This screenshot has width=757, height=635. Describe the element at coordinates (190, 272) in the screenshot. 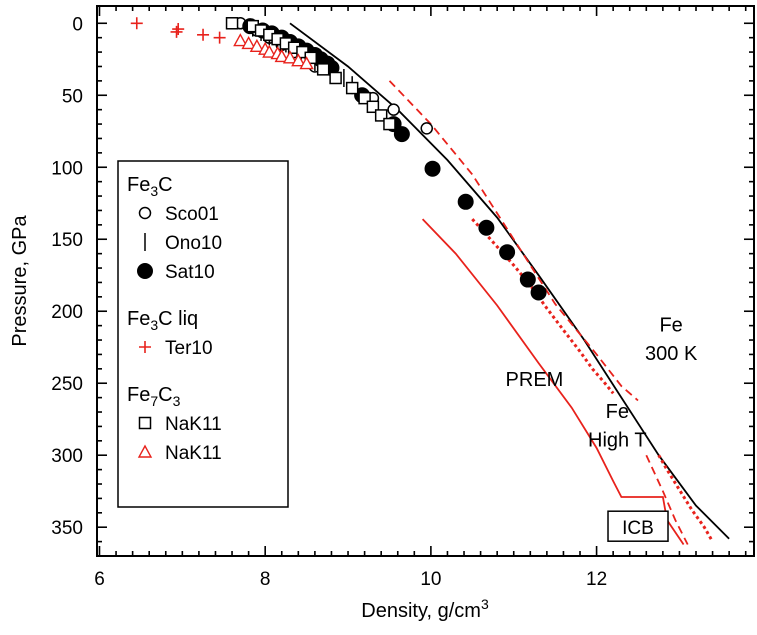

I see `legend-entry-label: Sat10` at that location.